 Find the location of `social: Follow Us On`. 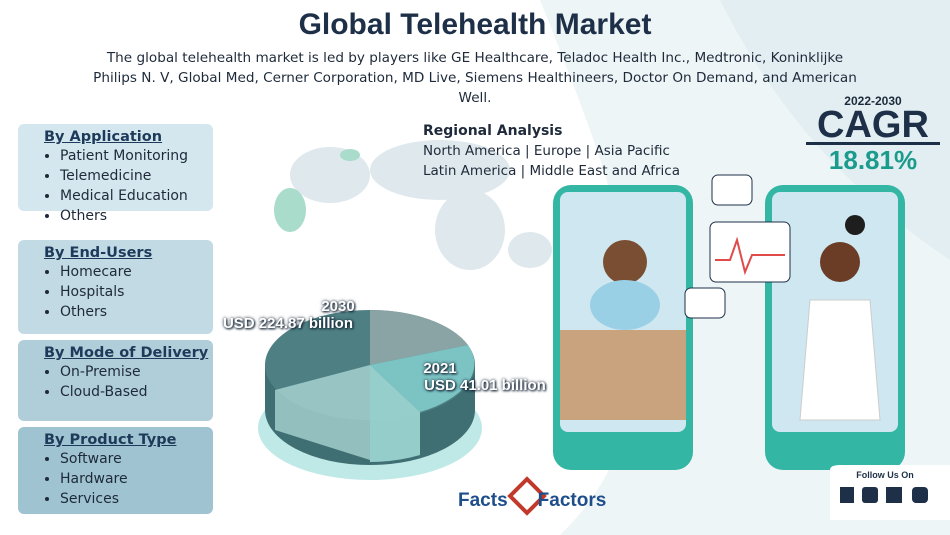

social: Follow Us On is located at coordinates (885, 475).